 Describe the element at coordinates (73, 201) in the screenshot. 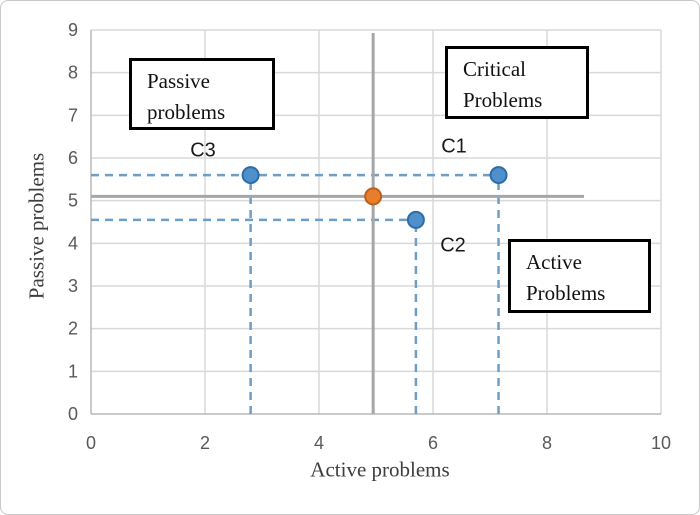

I see `y-tick-label: 5` at that location.